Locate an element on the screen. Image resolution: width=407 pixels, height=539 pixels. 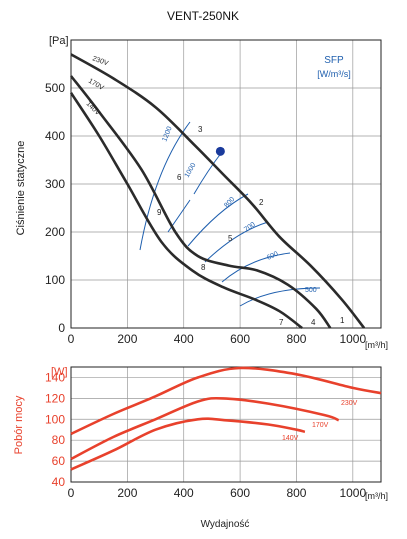
top-series-label-170V: 170V is located at coordinates (96, 85).